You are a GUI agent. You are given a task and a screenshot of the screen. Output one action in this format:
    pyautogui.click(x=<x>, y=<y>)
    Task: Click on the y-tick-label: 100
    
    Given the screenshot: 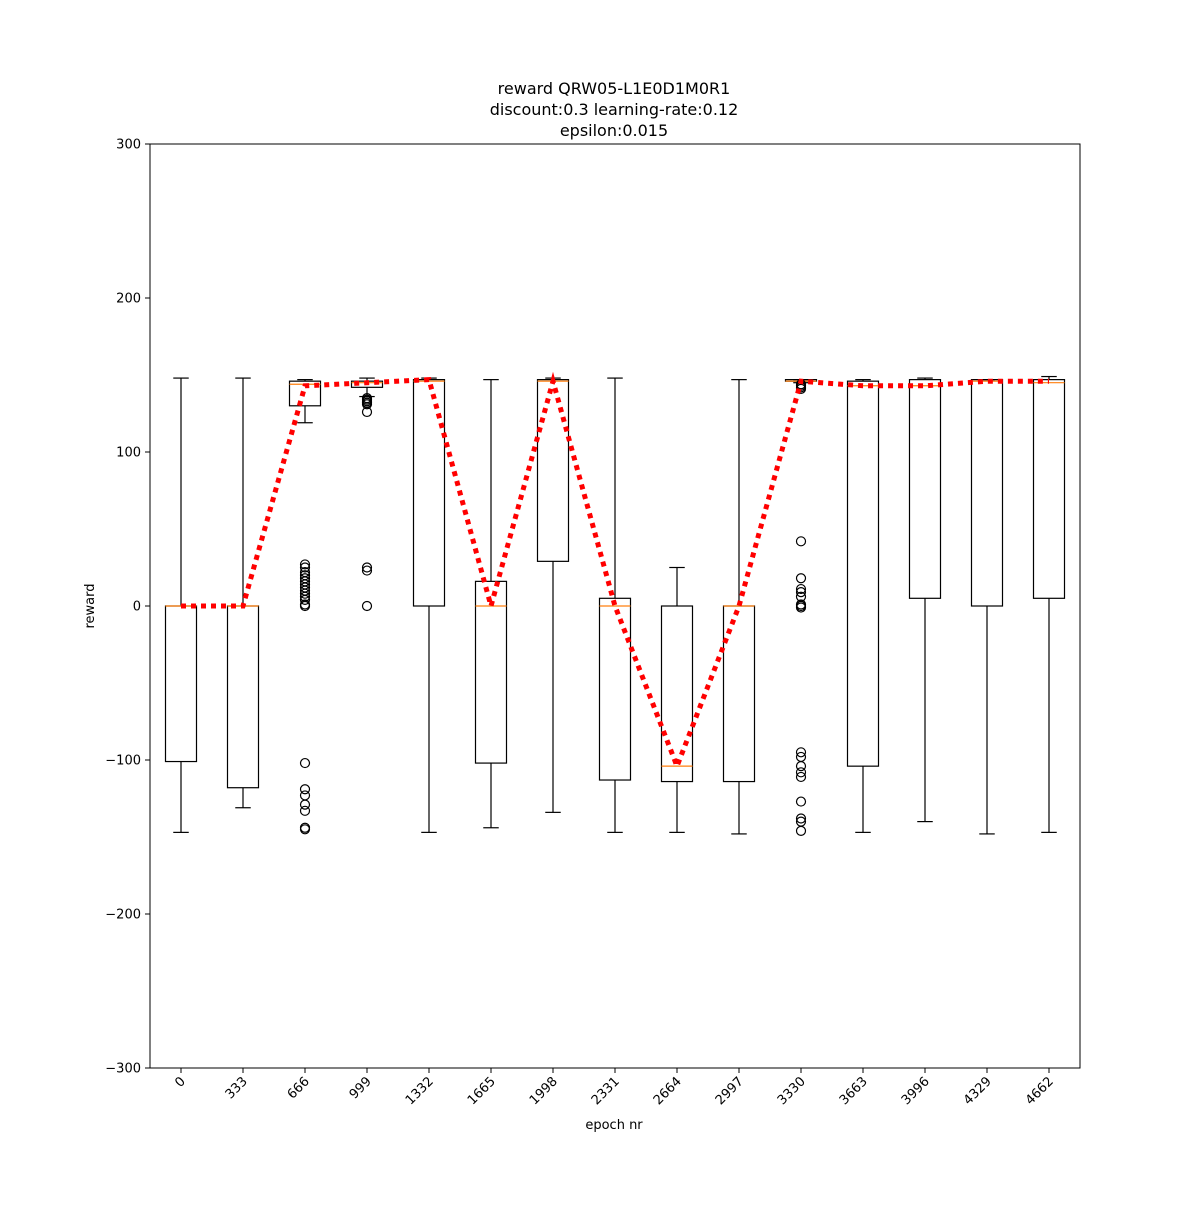 What is the action you would take?
    pyautogui.click(x=128, y=453)
    